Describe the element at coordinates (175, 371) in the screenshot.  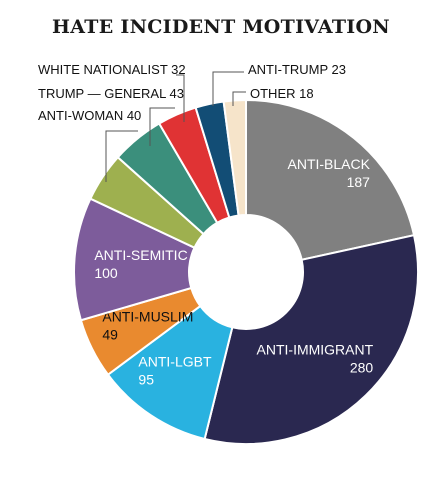
I see `data-label-anti-lgbt: ANTI-LGBT 95` at that location.